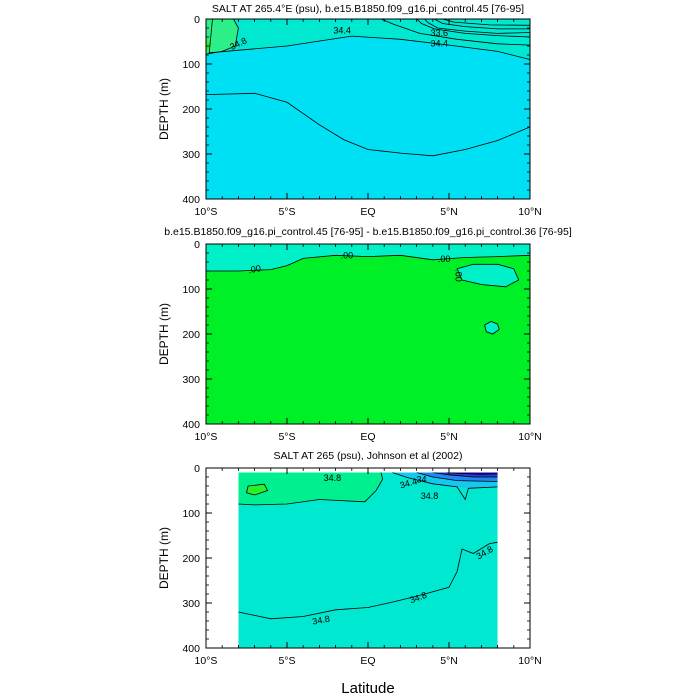  I want to click on plot-area: .00.00.00.00, so click(368, 334).